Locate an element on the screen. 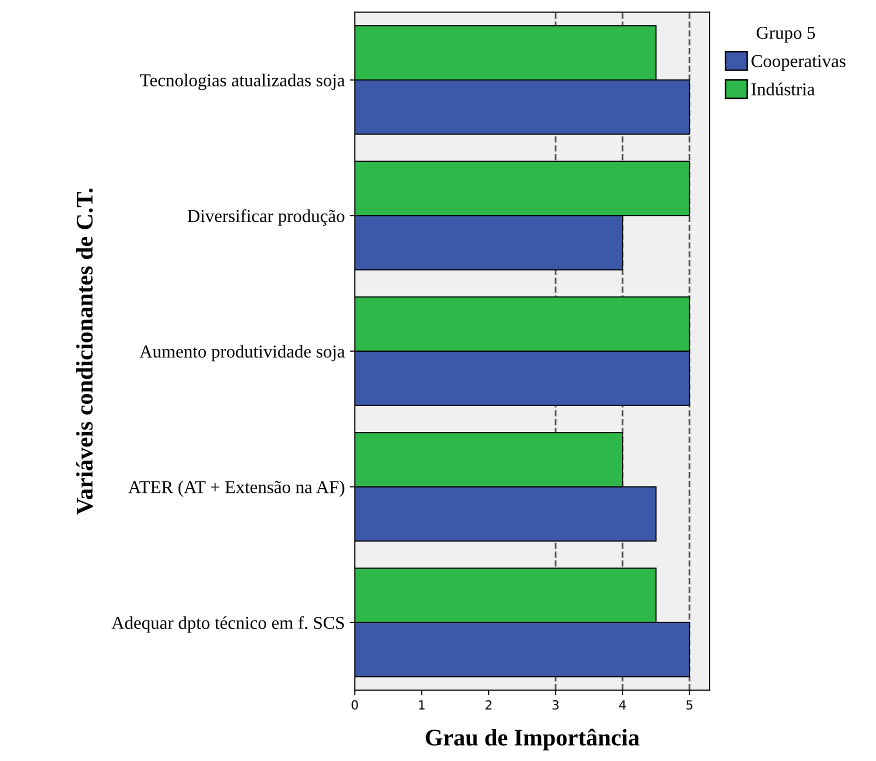 This screenshot has height=761, width=876. legend-label: Indústria is located at coordinates (783, 89).